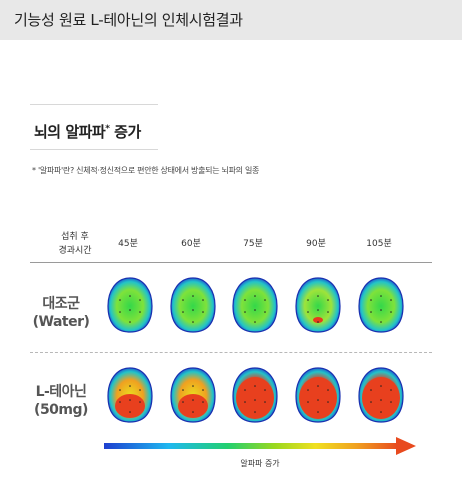 The width and height of the screenshot is (462, 480). Describe the element at coordinates (61, 304) in the screenshot. I see `group-label-control-line-1: 대조군` at that location.